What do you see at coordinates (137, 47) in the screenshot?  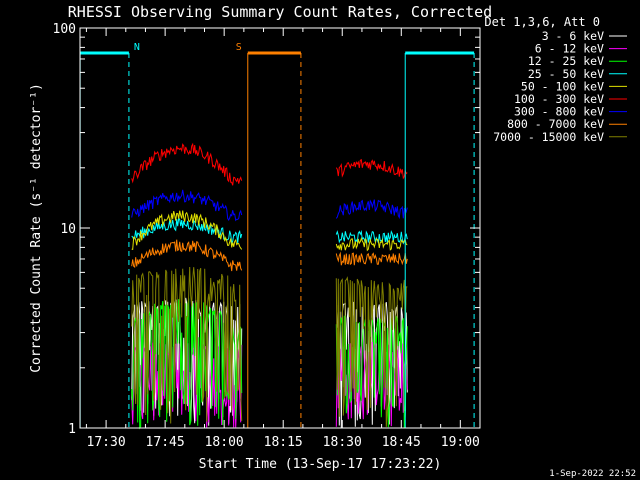 I see `marker-label: N` at bounding box center [137, 47].